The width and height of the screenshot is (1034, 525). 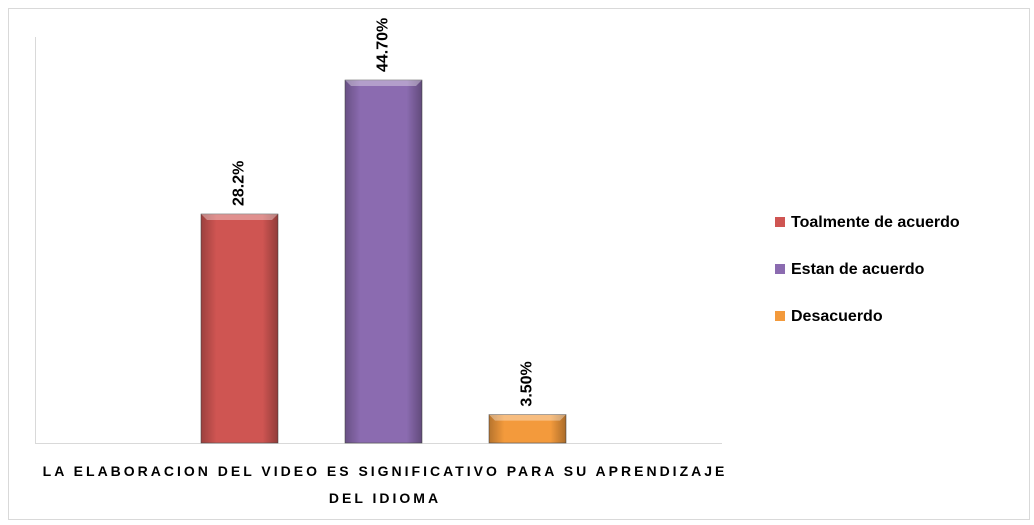 What do you see at coordinates (239, 183) in the screenshot?
I see `value-label: 28.2%` at bounding box center [239, 183].